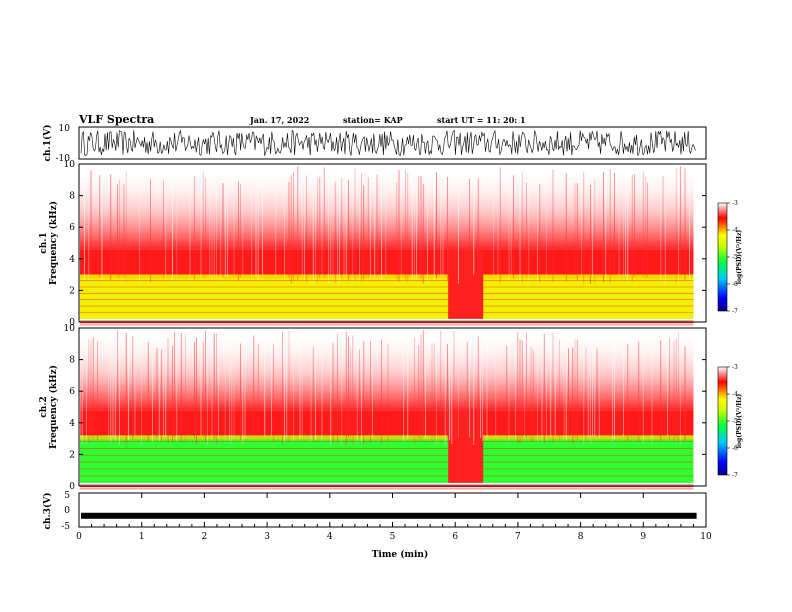  Describe the element at coordinates (53, 243) in the screenshot. I see `spectrogram-ch1-ylabel: Frequency (kHz)` at that location.